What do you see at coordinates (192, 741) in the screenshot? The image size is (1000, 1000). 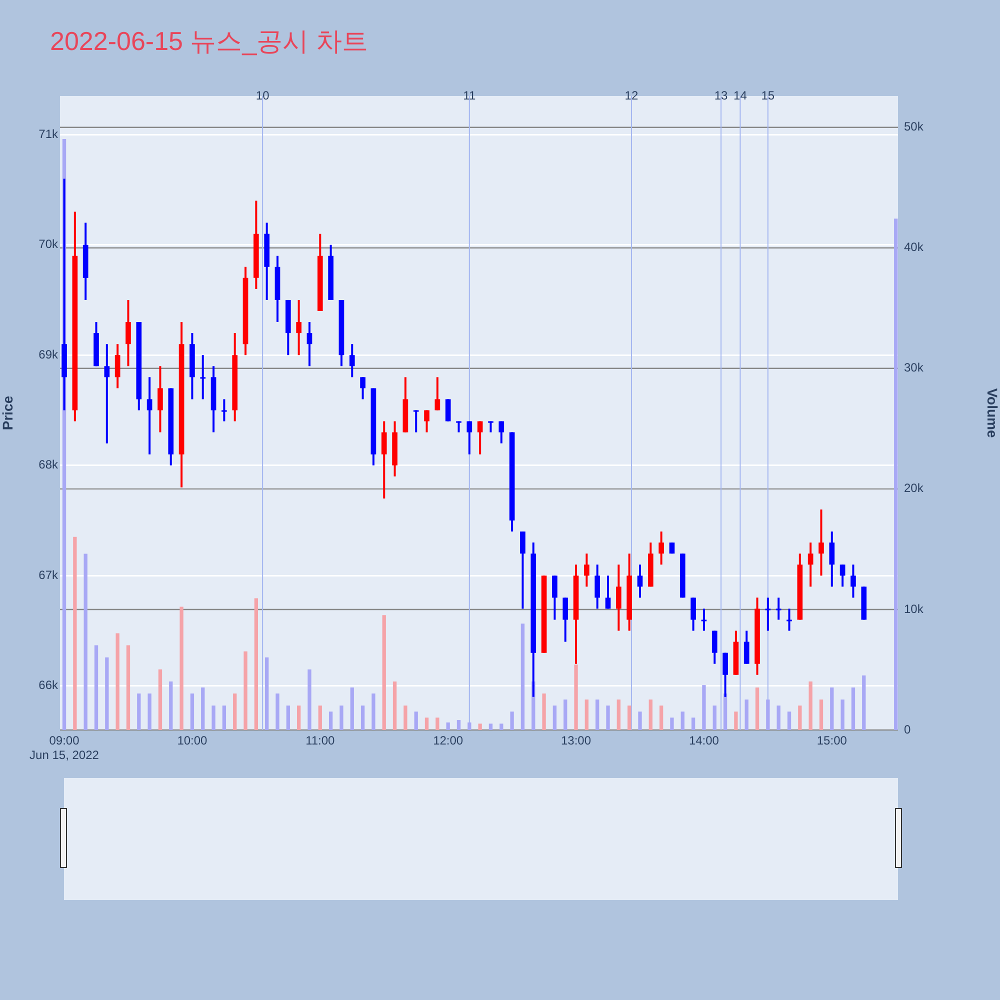 I see `x-tick-label: 10:00` at bounding box center [192, 741].